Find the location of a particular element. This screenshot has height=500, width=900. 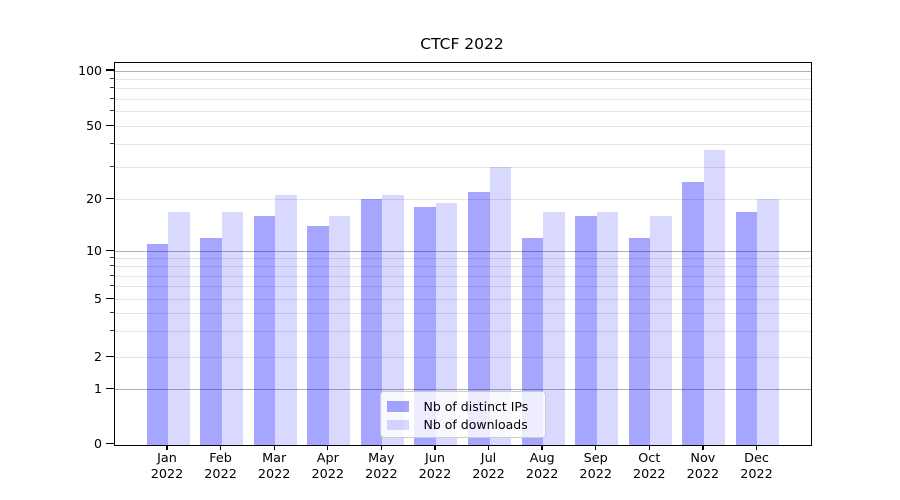

x-tick-label-oct: Oct 2022 is located at coordinates (649, 467).